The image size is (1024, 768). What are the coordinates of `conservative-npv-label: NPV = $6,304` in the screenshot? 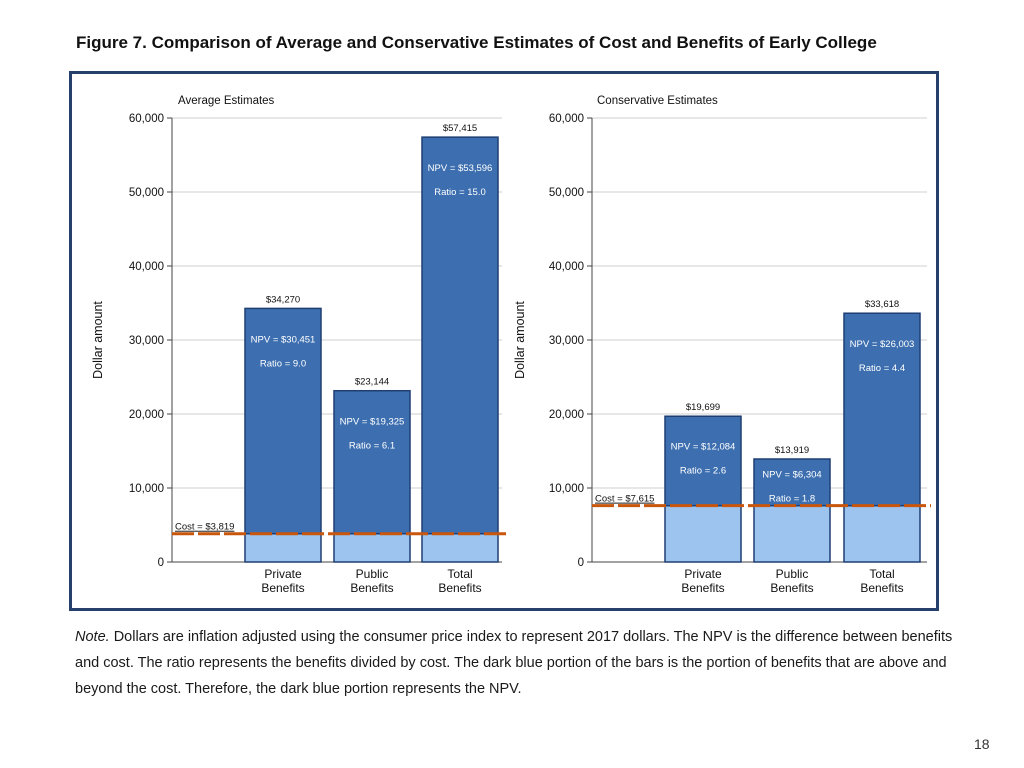 It's located at (791, 474).